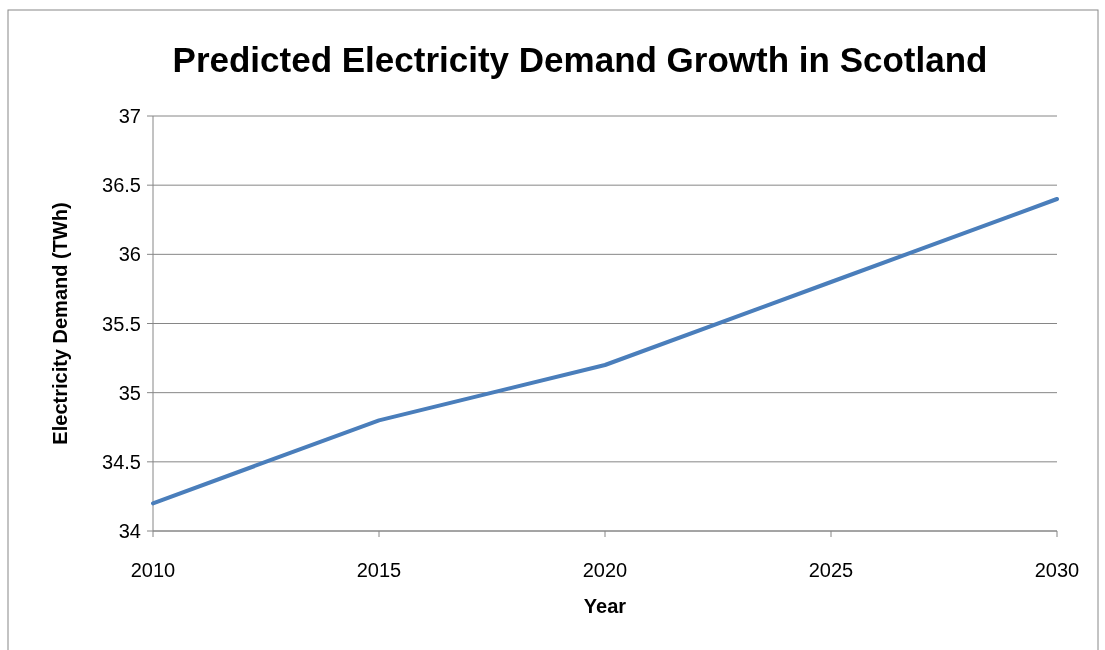 The image size is (1105, 650). What do you see at coordinates (129, 392) in the screenshot?
I see `y-tick-label: 35` at bounding box center [129, 392].